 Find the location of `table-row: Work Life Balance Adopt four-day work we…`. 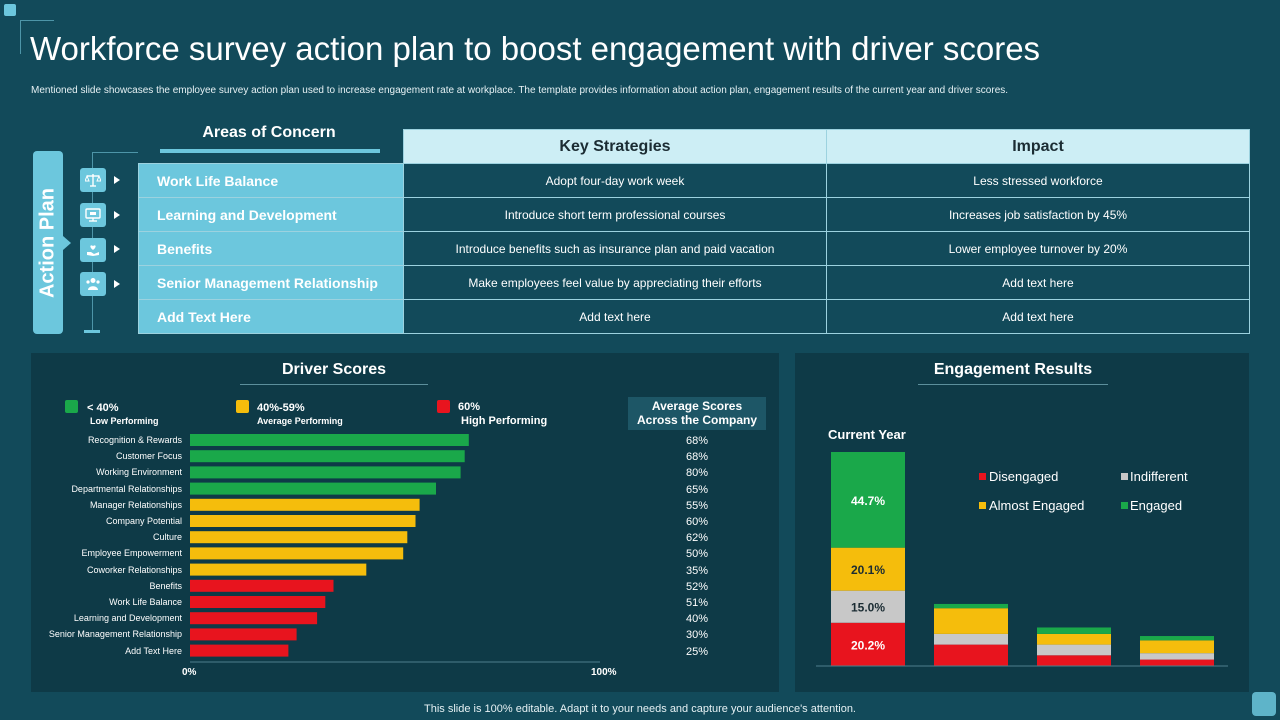

table-row: Work Life Balance Adopt four-day work we… is located at coordinates (694, 180).